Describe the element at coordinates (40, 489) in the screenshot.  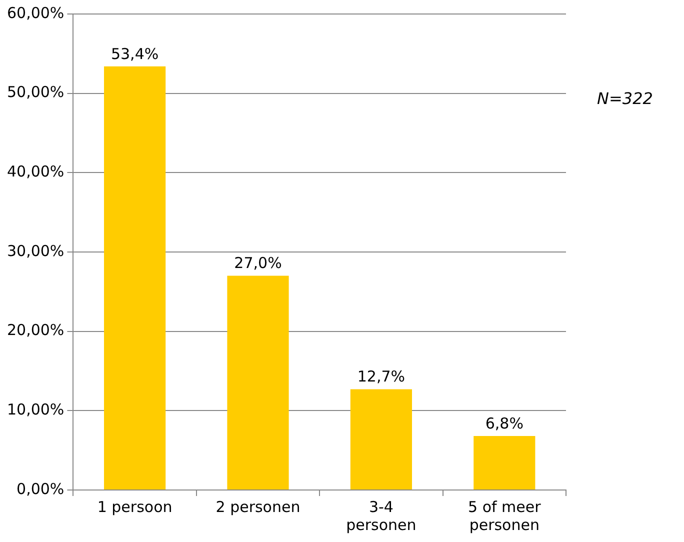
I see `y-tick-label: 0,00%` at that location.